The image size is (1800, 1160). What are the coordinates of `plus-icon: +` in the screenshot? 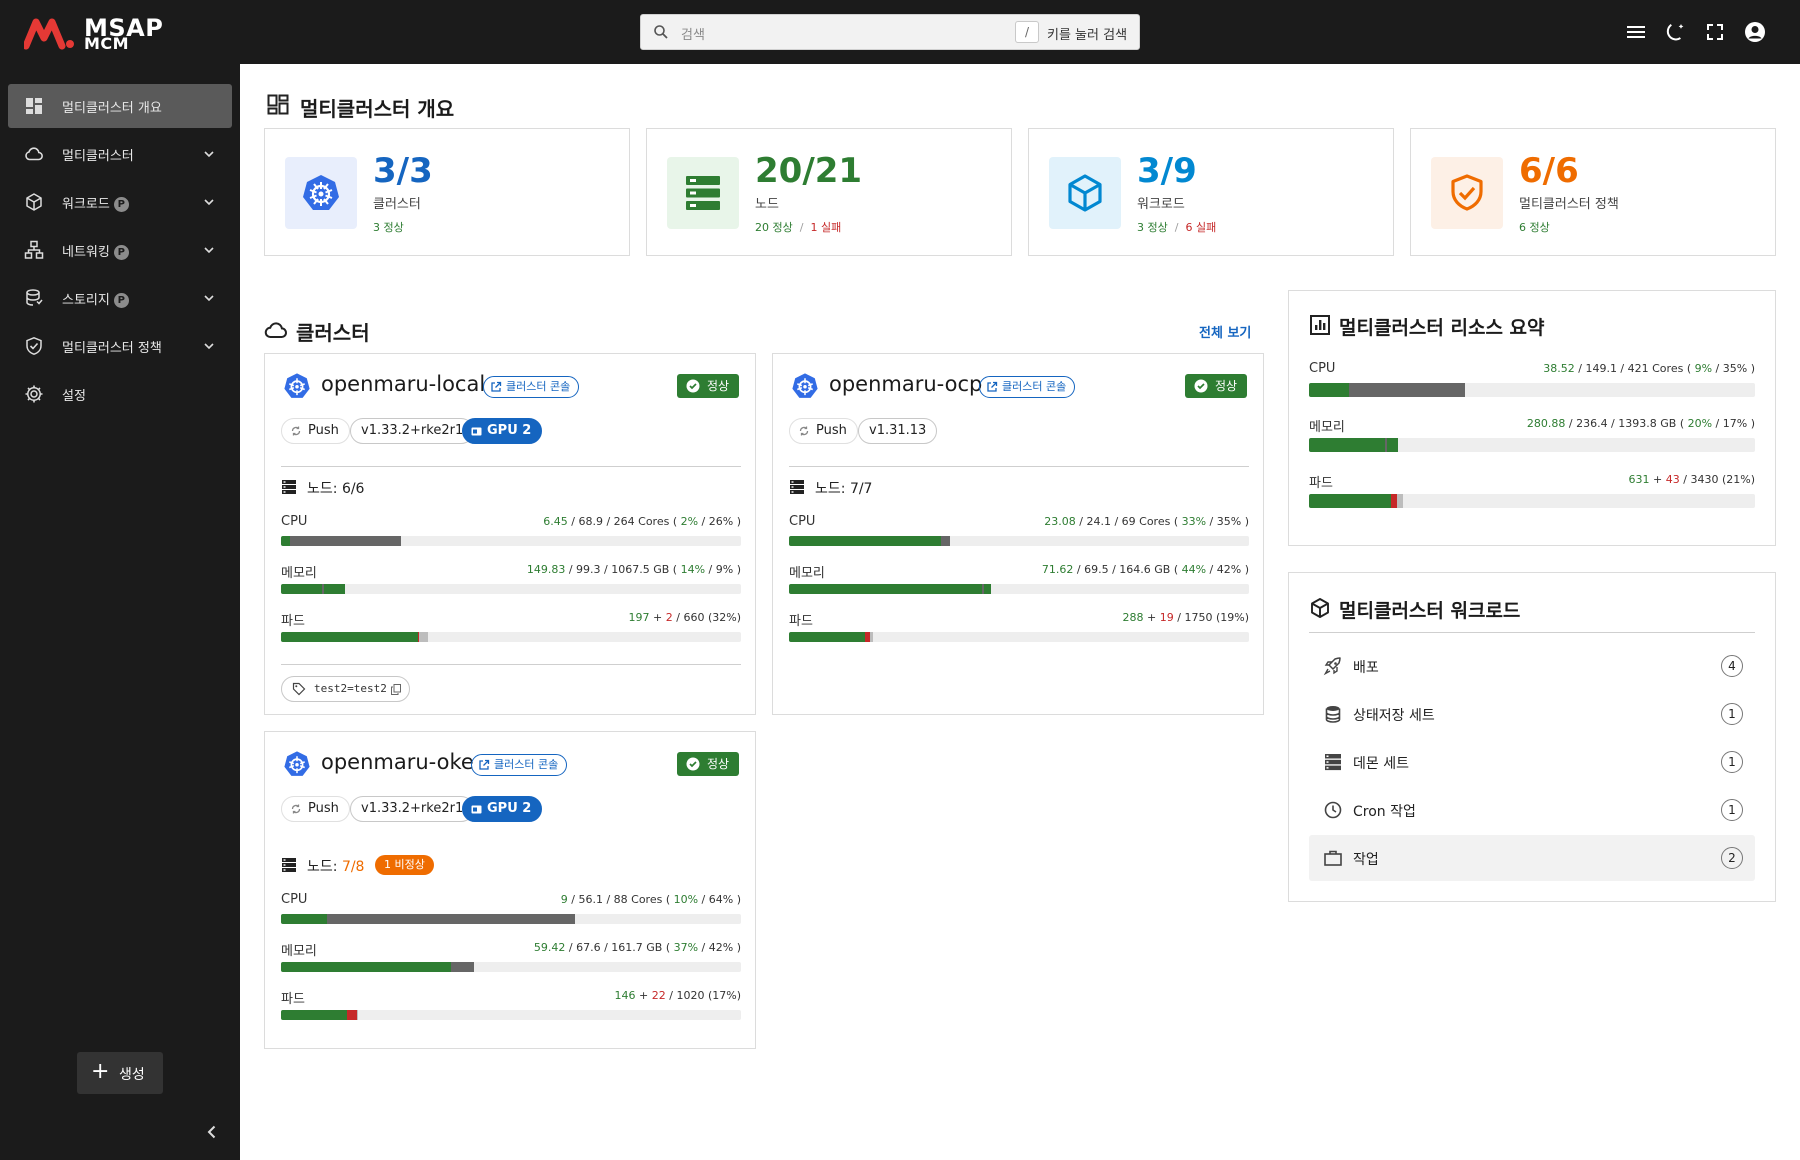 It's located at (100, 1071).